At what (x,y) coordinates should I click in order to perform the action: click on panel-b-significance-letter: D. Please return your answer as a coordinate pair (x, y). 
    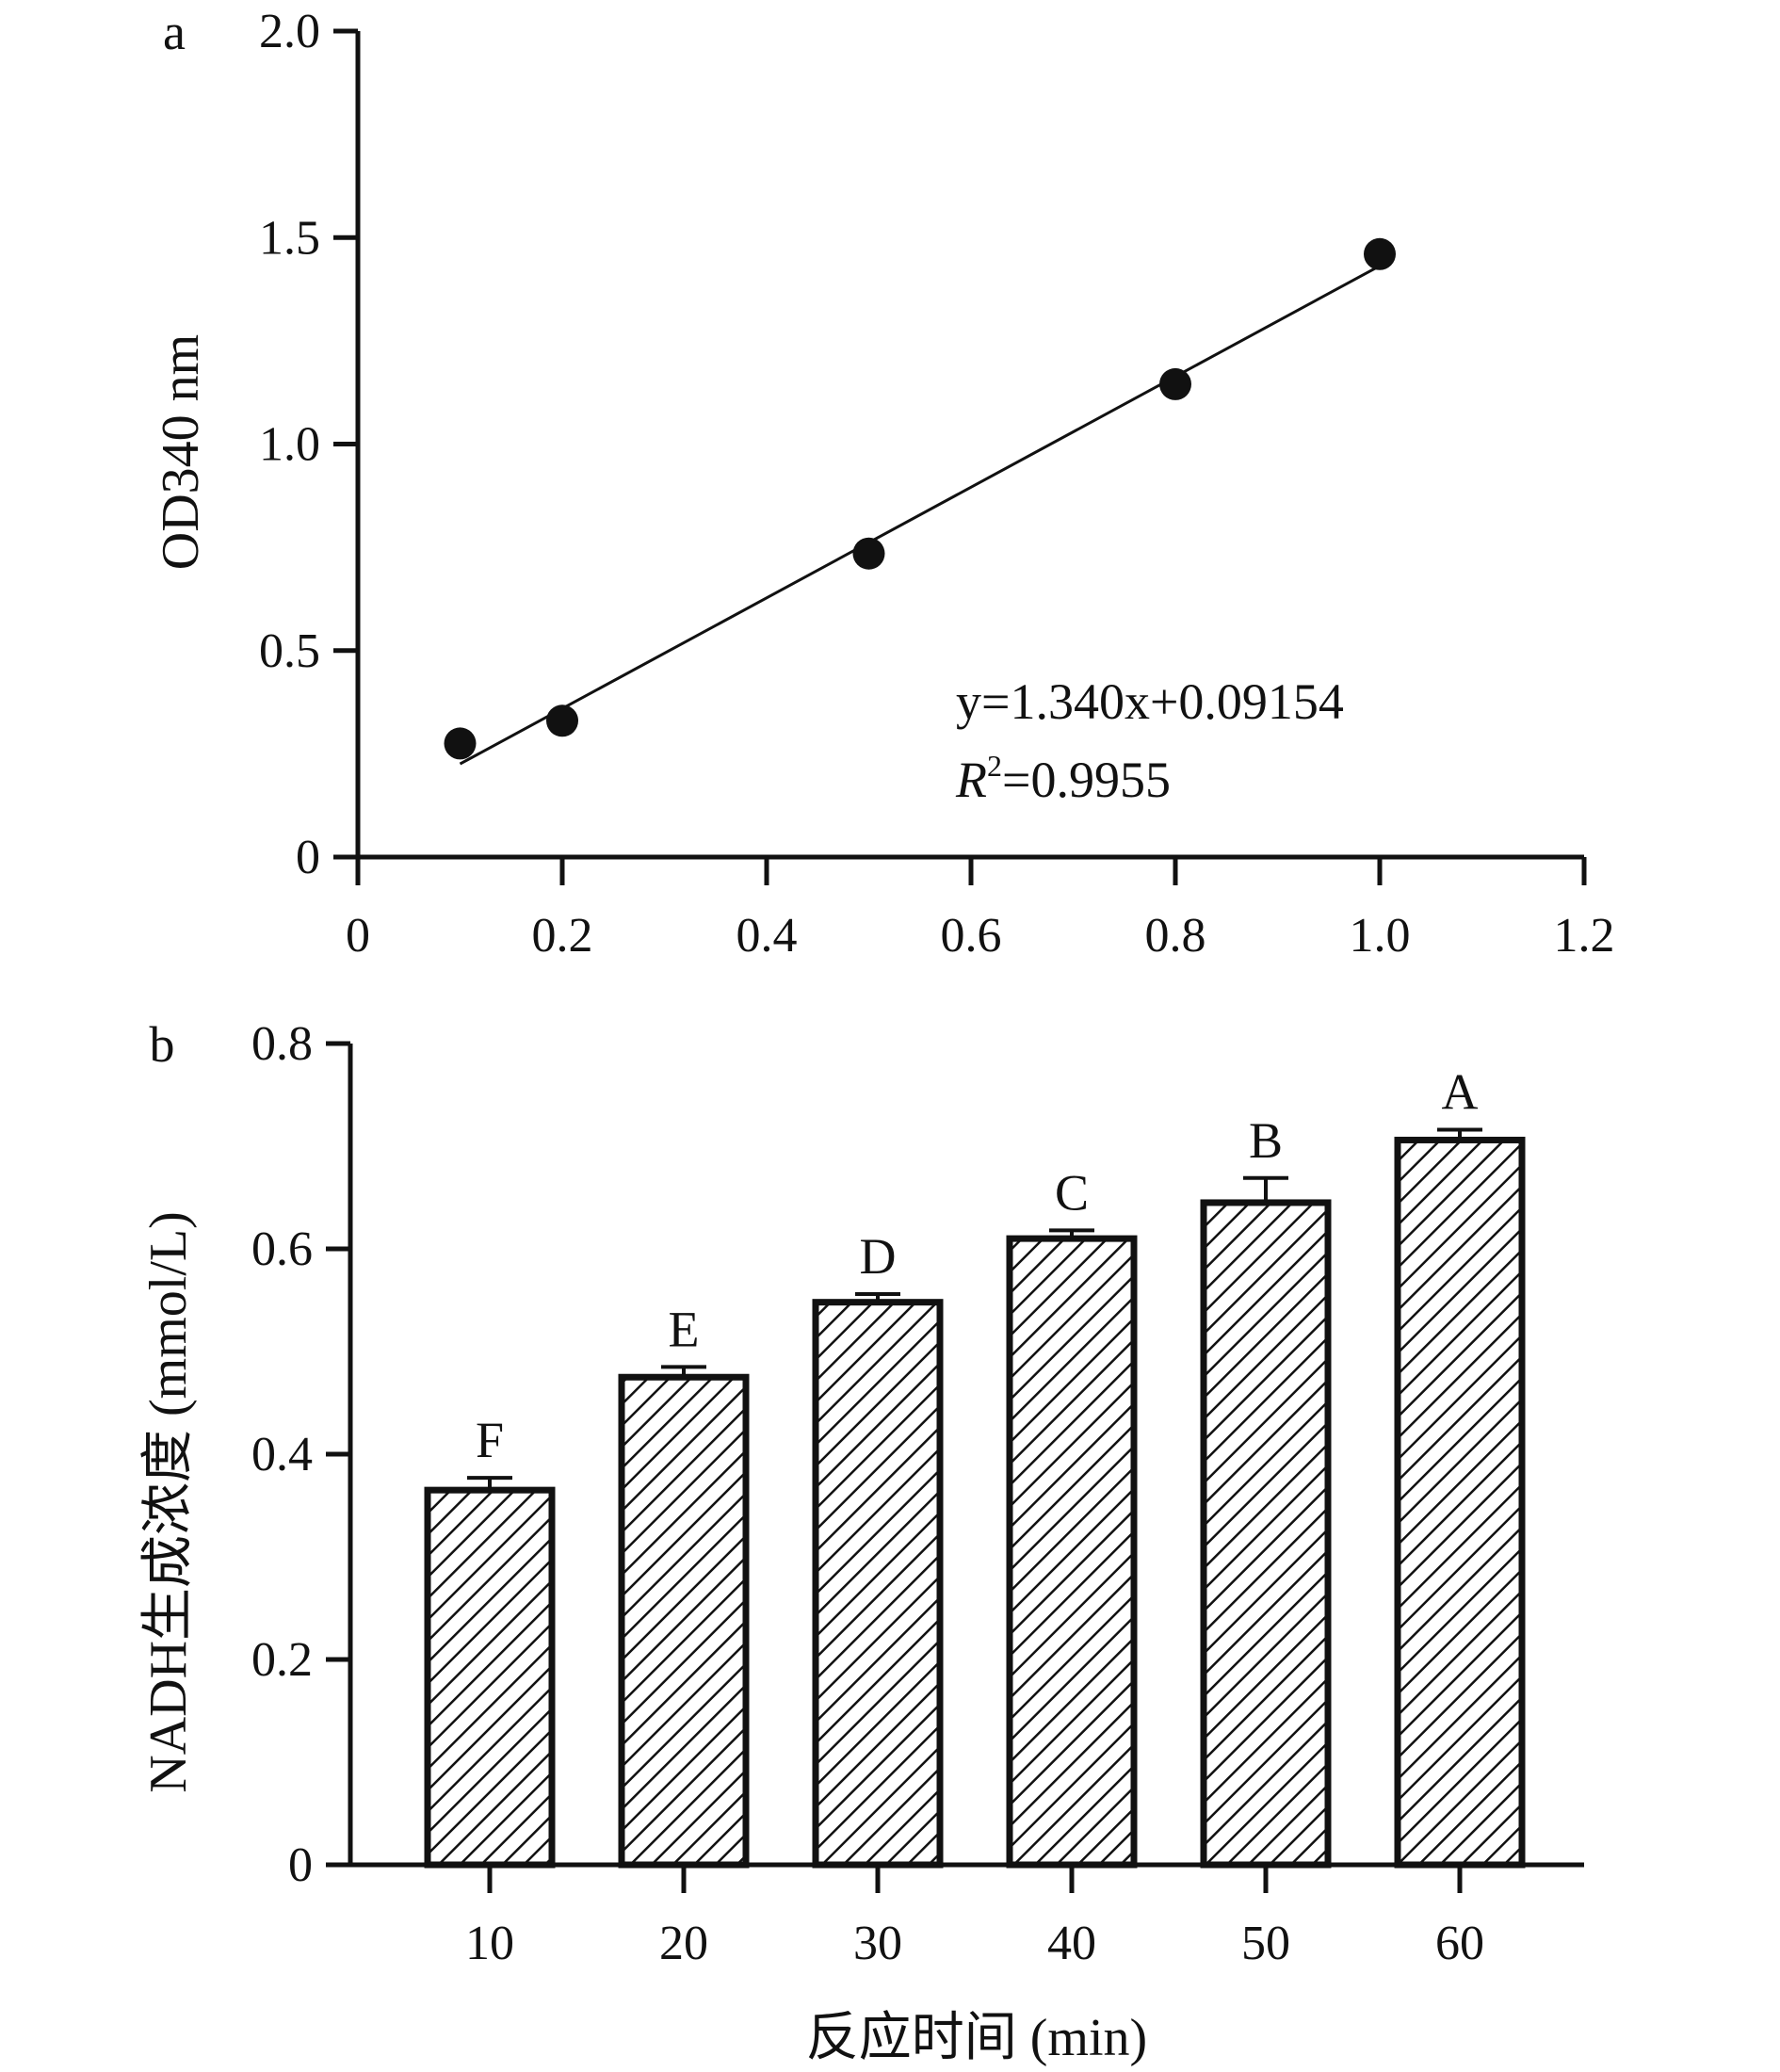
    Looking at the image, I should click on (878, 1256).